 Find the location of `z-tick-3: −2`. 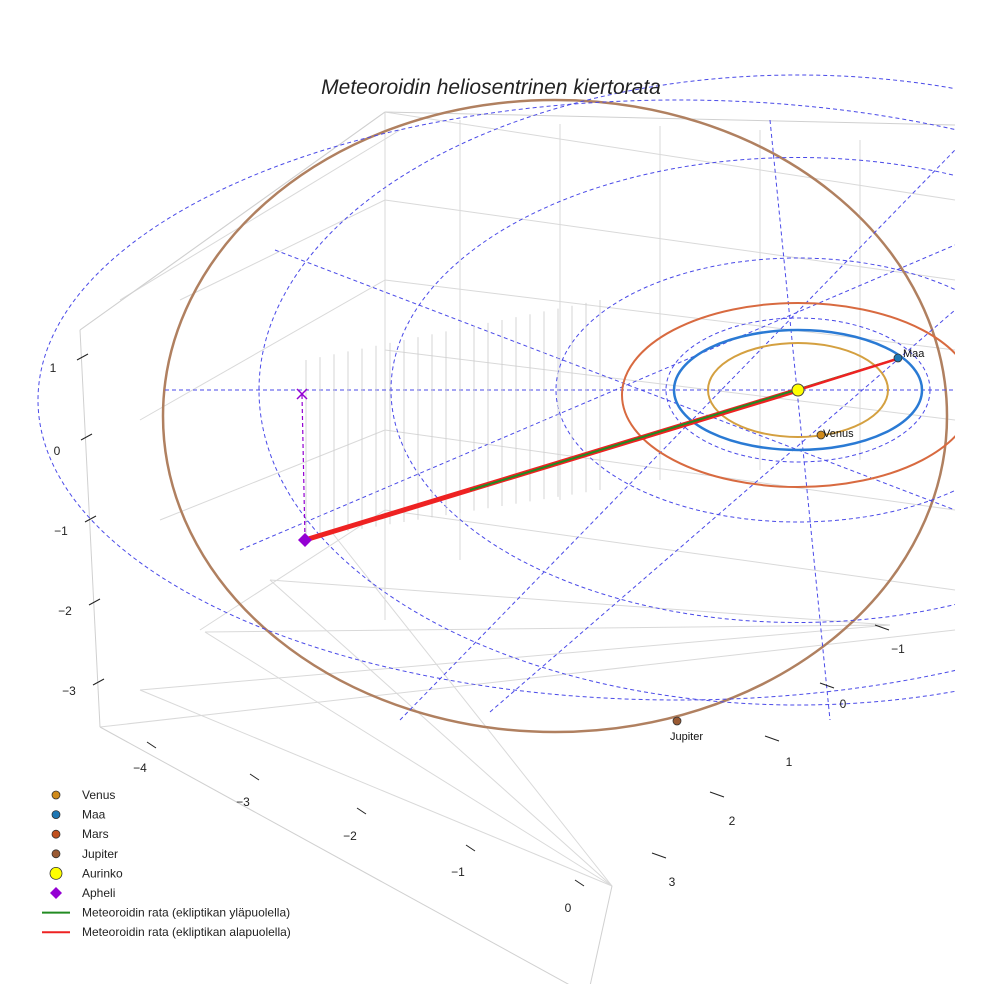

z-tick-3: −2 is located at coordinates (65, 611).